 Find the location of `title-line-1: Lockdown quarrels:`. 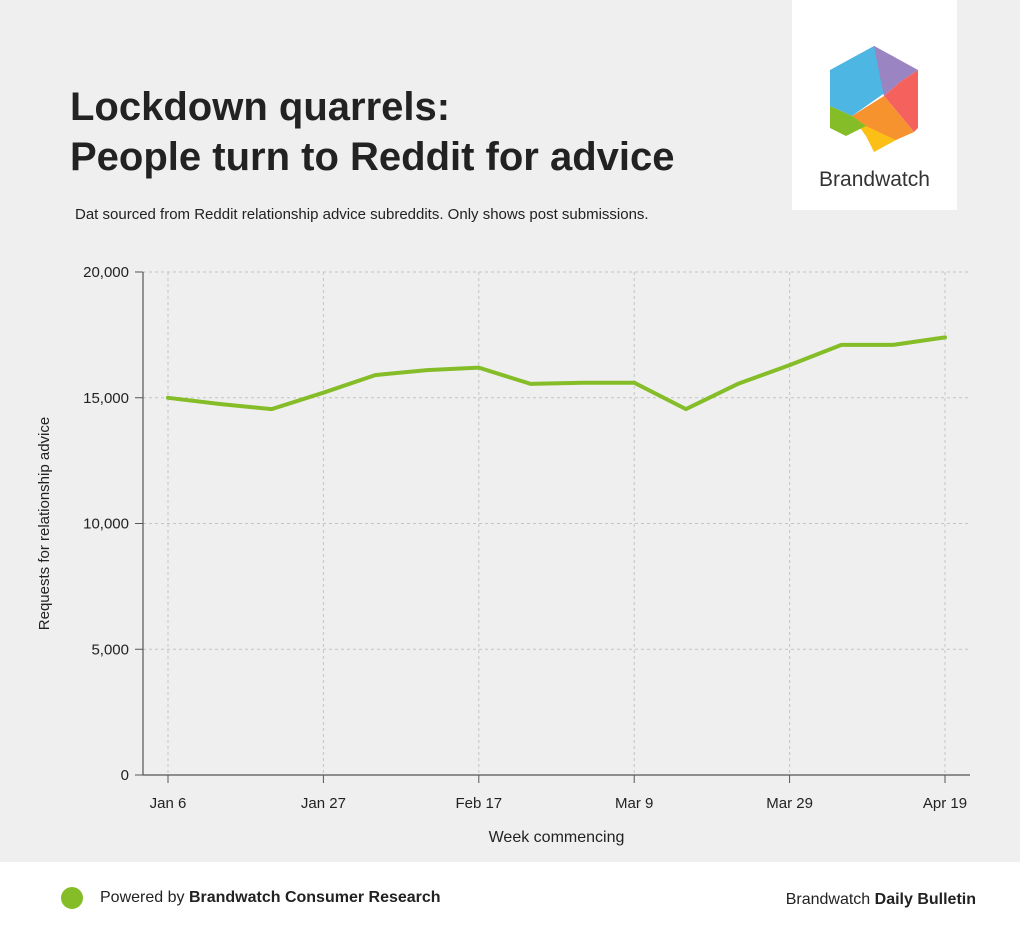

title-line-1: Lockdown quarrels: is located at coordinates (260, 107).